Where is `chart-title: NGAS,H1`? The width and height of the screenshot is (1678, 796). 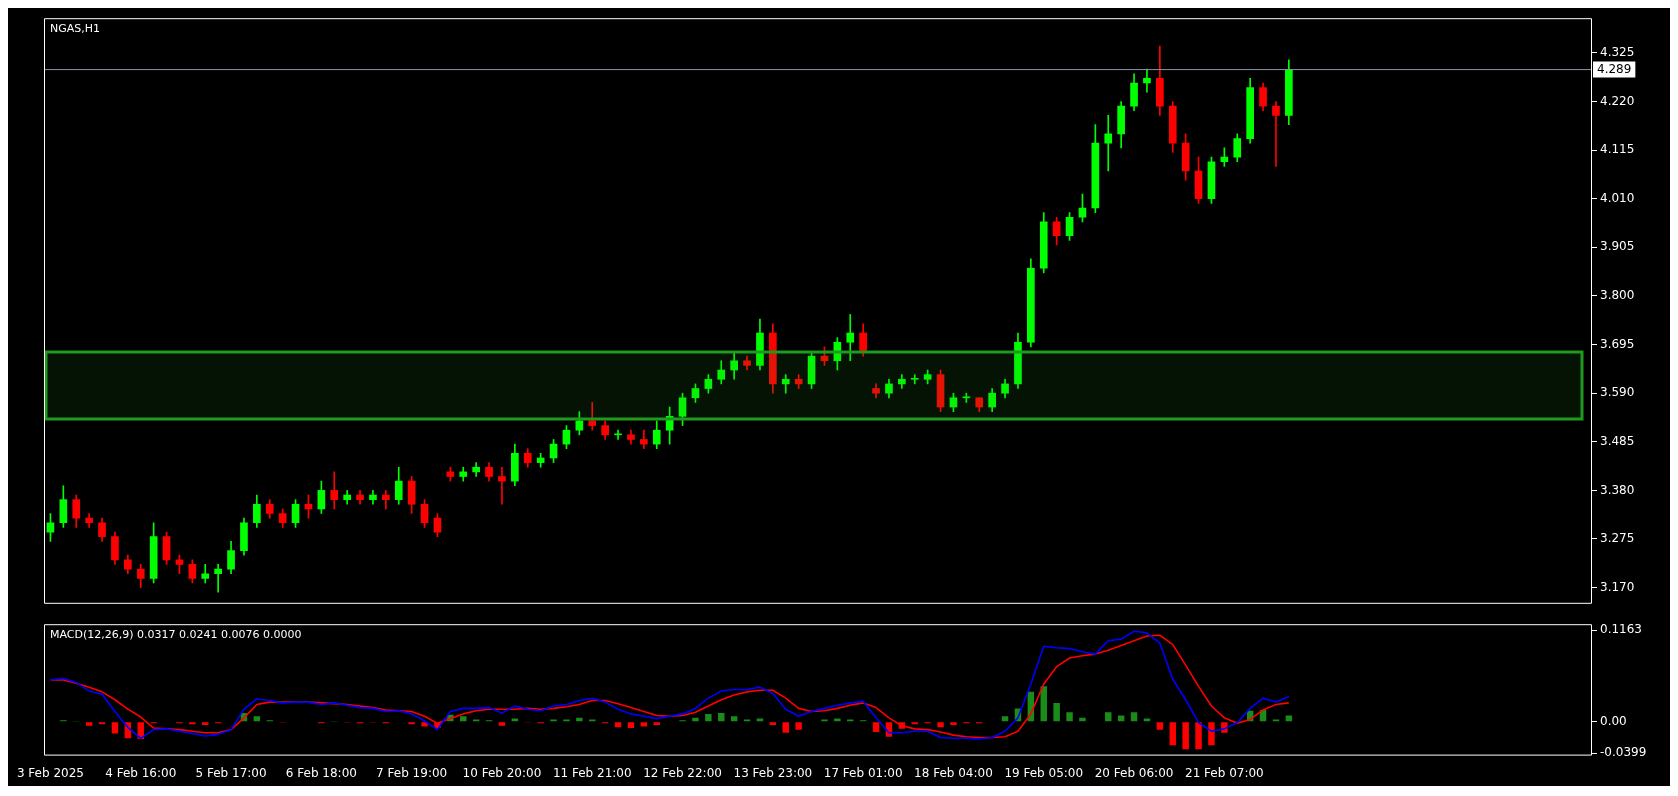
chart-title: NGAS,H1 is located at coordinates (75, 28).